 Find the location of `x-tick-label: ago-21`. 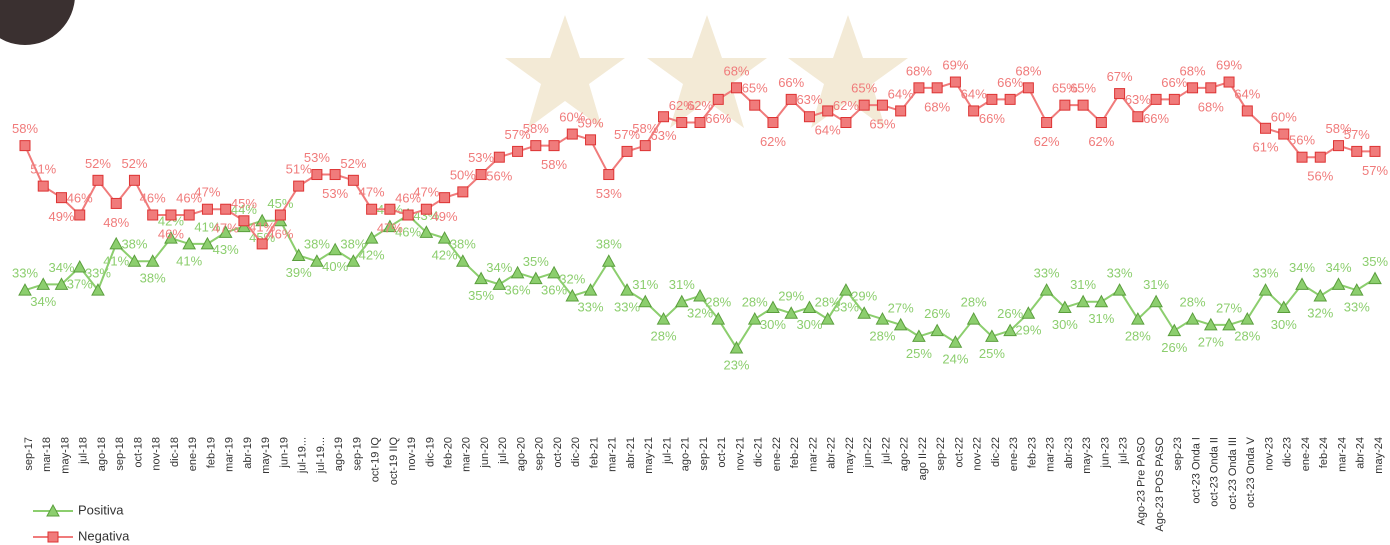

x-tick-label: ago-21 is located at coordinates (686, 454).